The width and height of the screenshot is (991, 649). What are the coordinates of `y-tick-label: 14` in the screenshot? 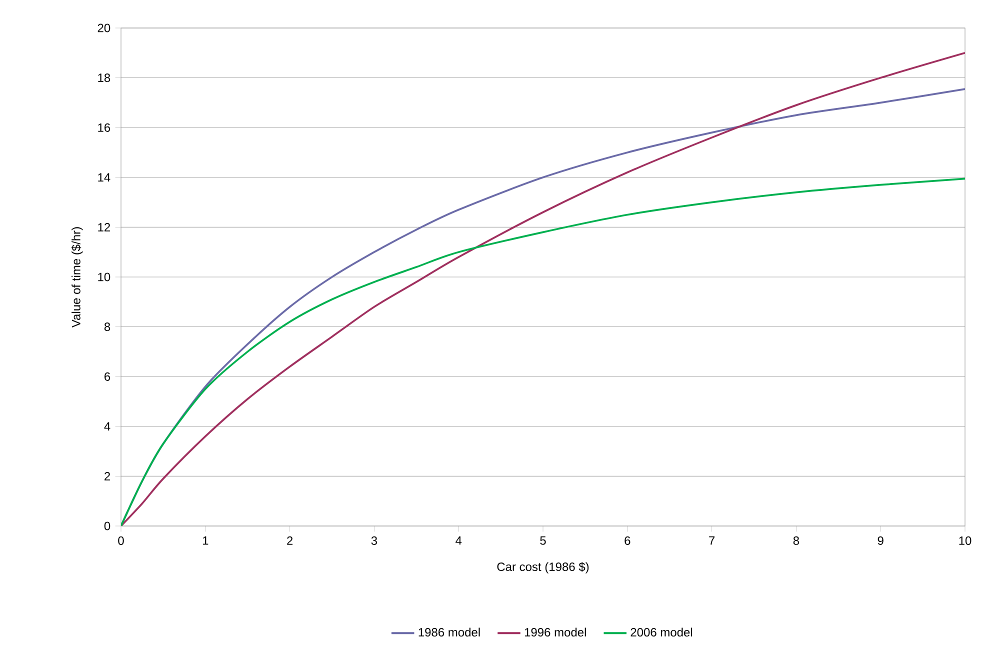 It's located at (104, 177).